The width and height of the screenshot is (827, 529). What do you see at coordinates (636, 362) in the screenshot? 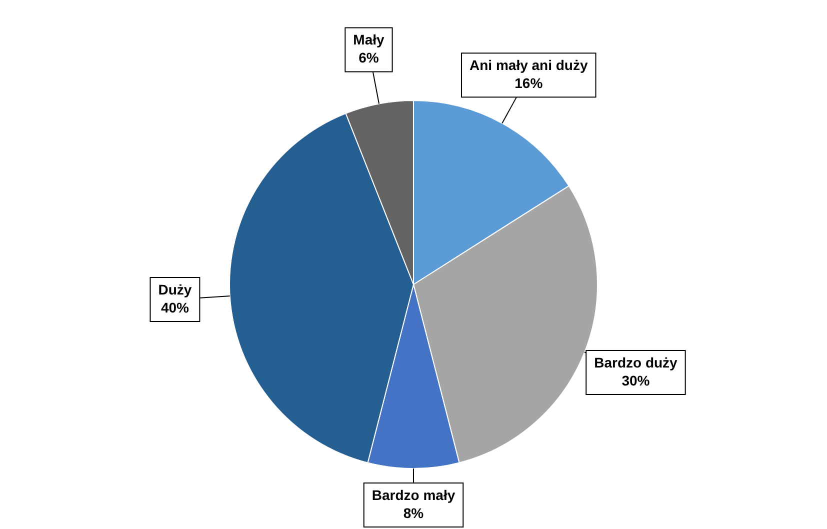
I see `slice-label: Bardzo duży` at bounding box center [636, 362].